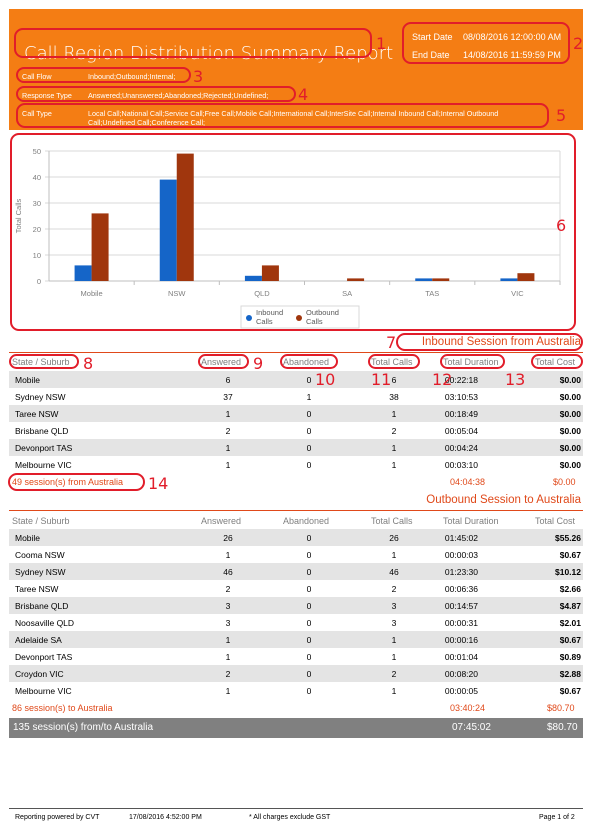 This screenshot has width=595, height=837. I want to click on start-date-value: 08/08/2016 12:00:00 AM, so click(512, 37).